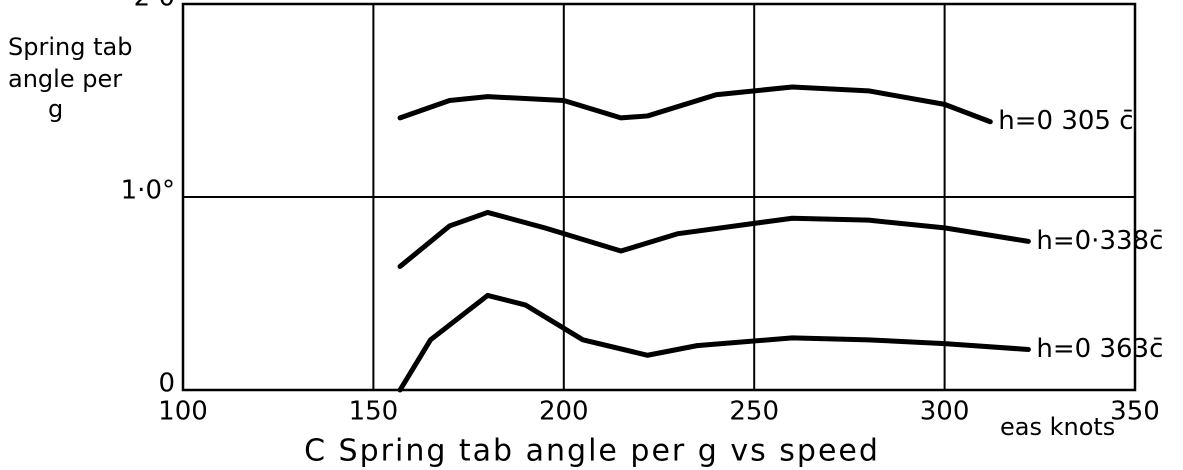 The width and height of the screenshot is (1183, 470). What do you see at coordinates (1065, 121) in the screenshot?
I see `series-label: h=0 305 c̄` at bounding box center [1065, 121].